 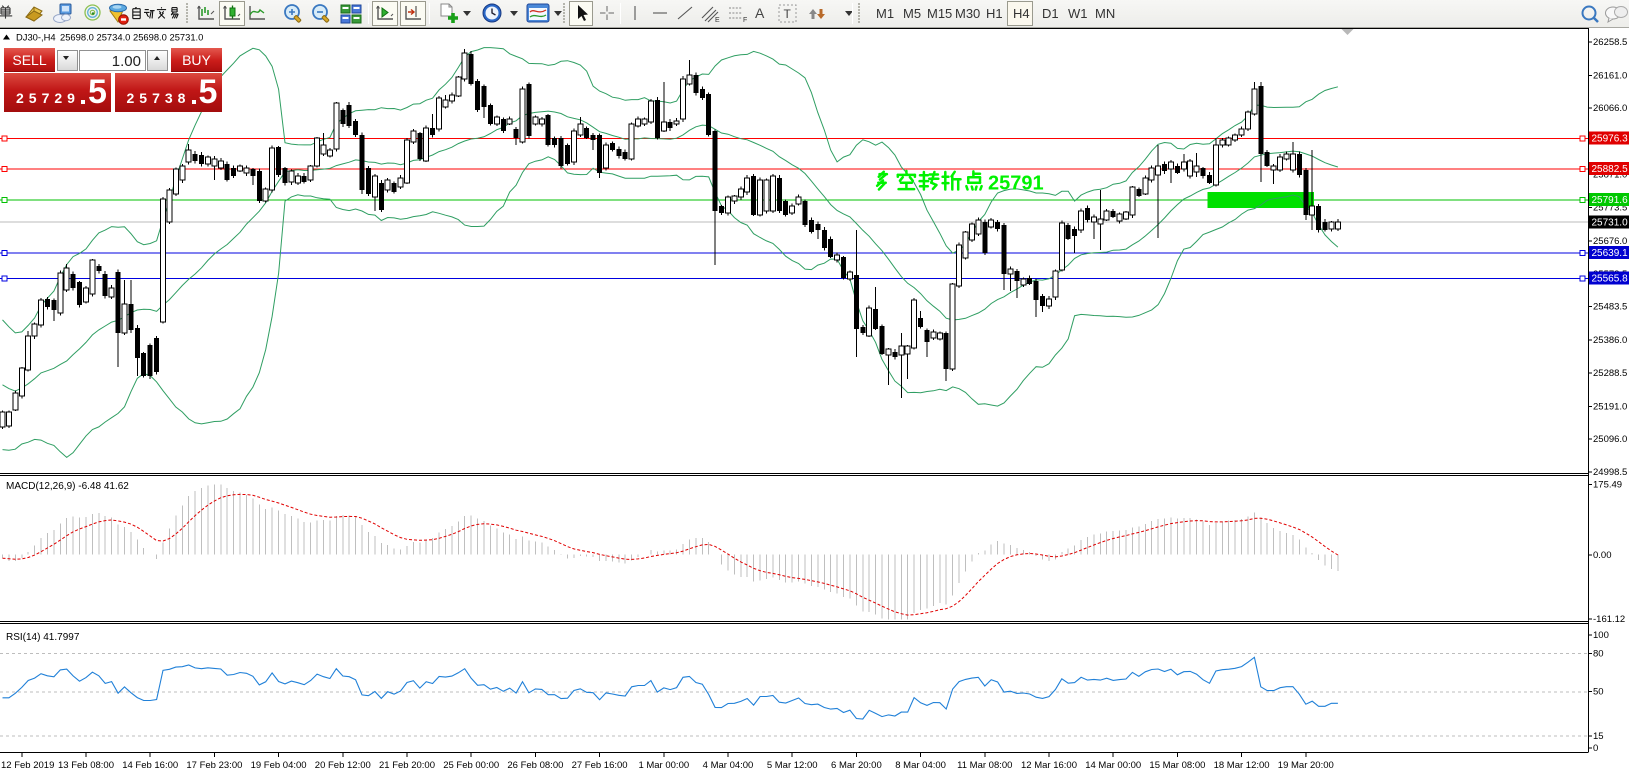 I want to click on svg-text: 17 Feb 23:00, so click(x=214, y=765).